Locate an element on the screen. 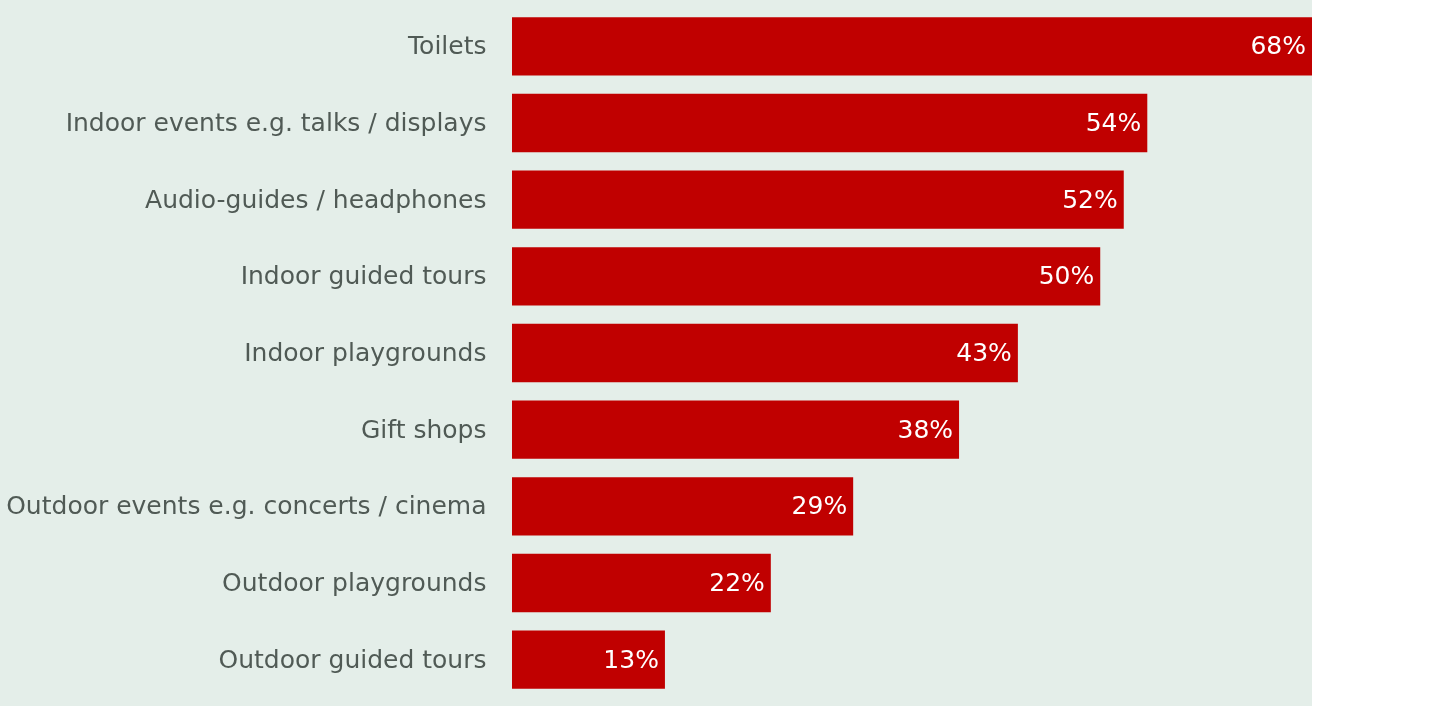  y-tick-label: Gift shops is located at coordinates (424, 429).